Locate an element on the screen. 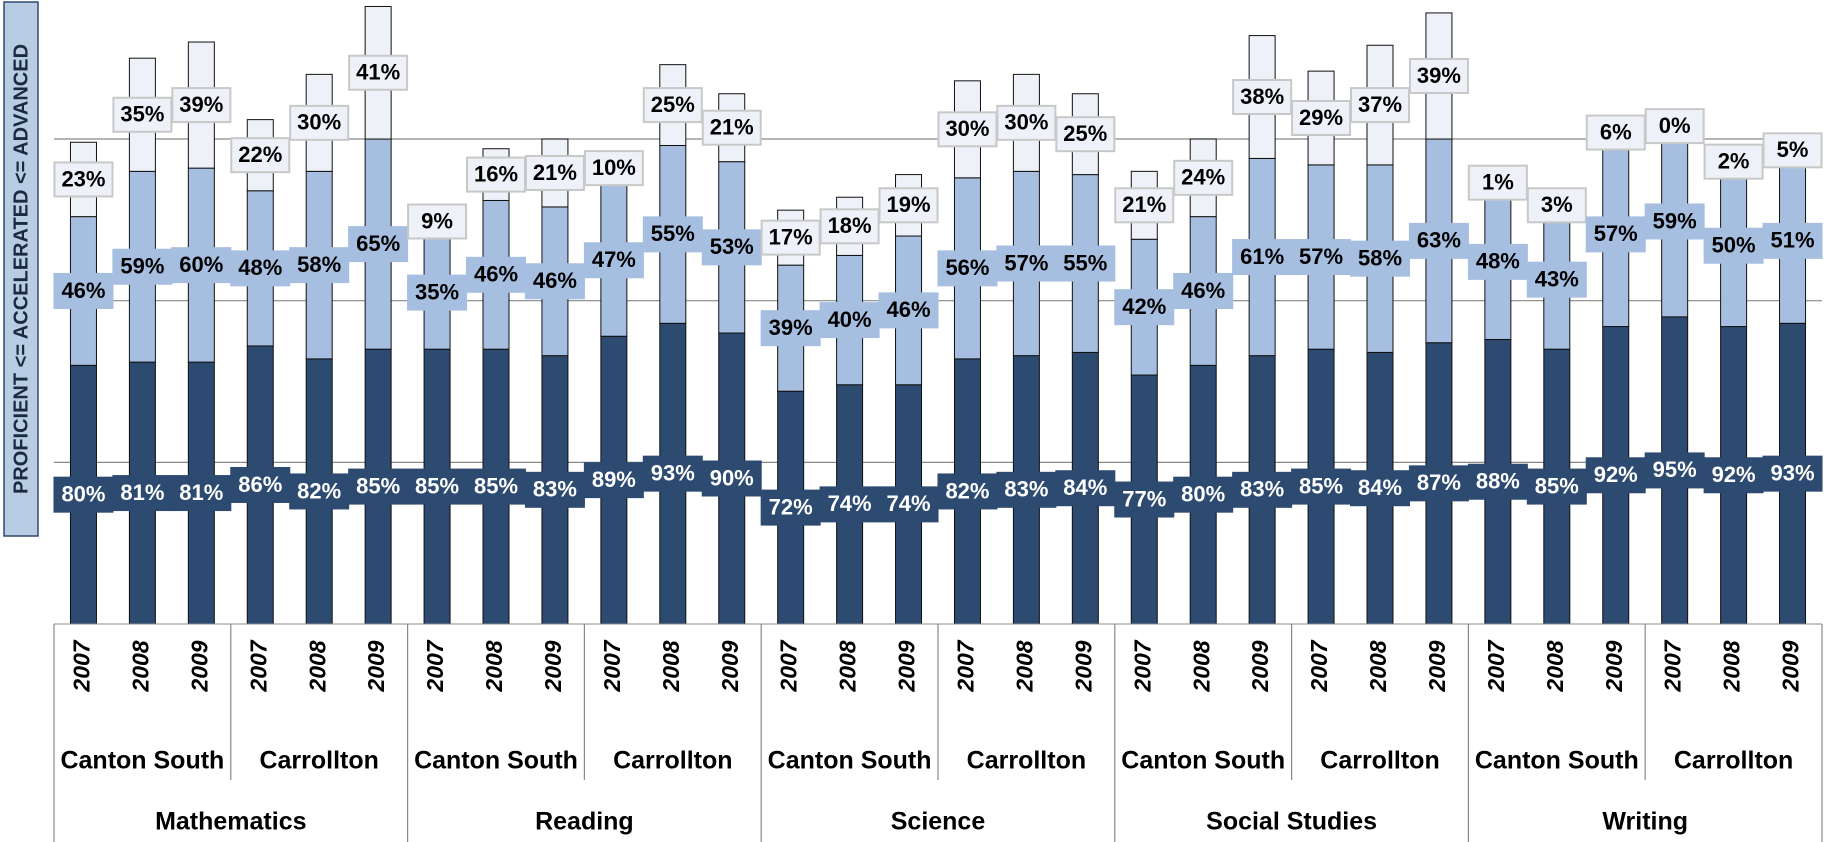  value-label: 65% is located at coordinates (378, 243).